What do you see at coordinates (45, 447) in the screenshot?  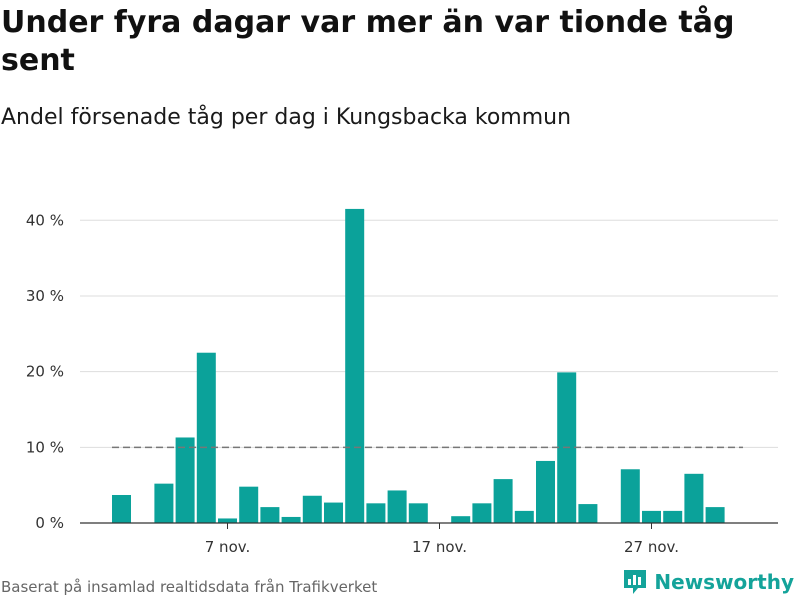 I see `y-tick-label: 10 %` at bounding box center [45, 447].